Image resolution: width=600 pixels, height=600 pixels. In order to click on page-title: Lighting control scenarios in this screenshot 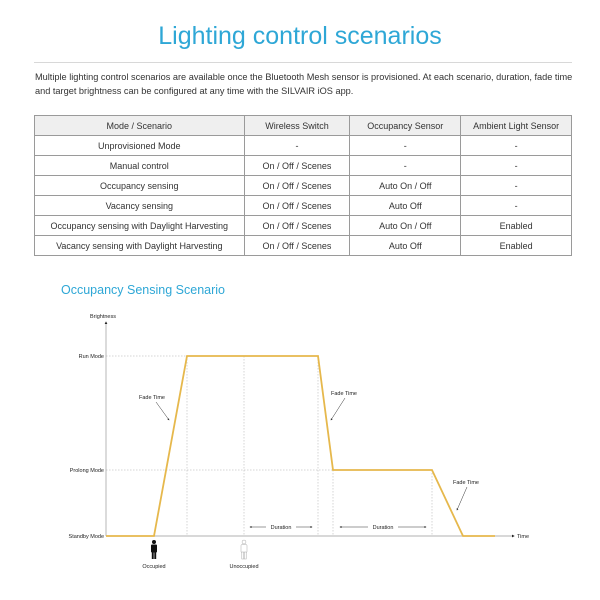, I will do `click(300, 36)`.